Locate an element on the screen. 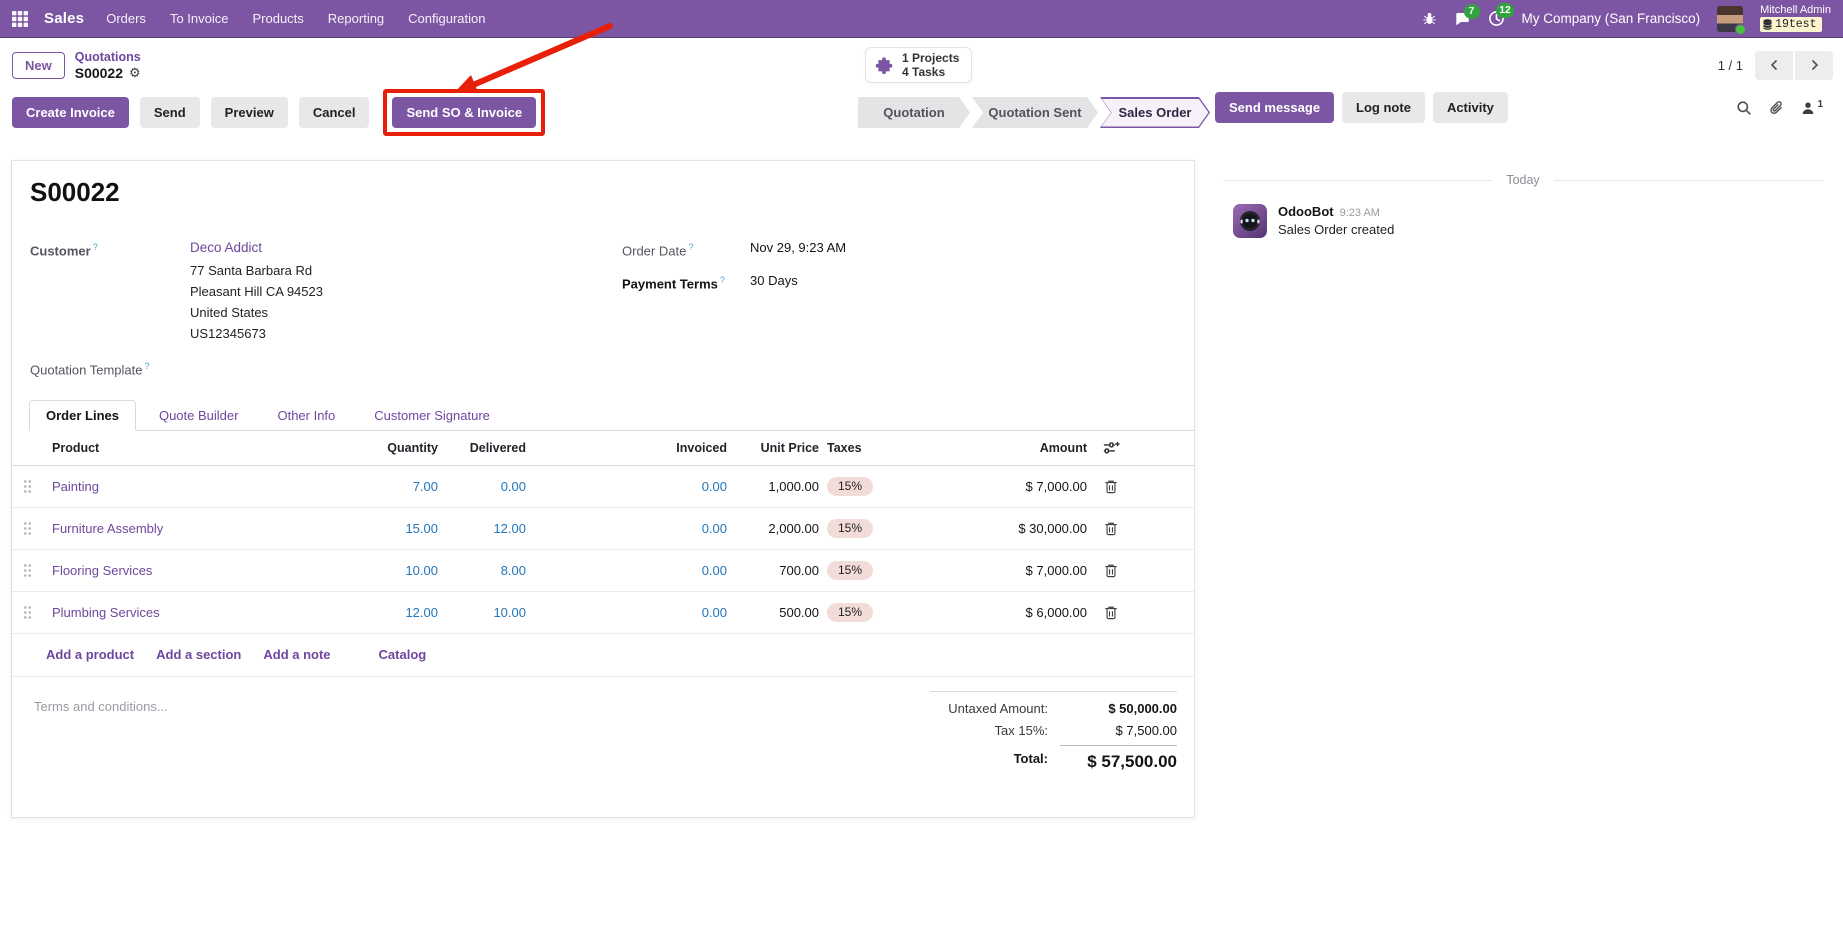 The width and height of the screenshot is (1843, 929). quantity-cell: 10.00 is located at coordinates (421, 570).